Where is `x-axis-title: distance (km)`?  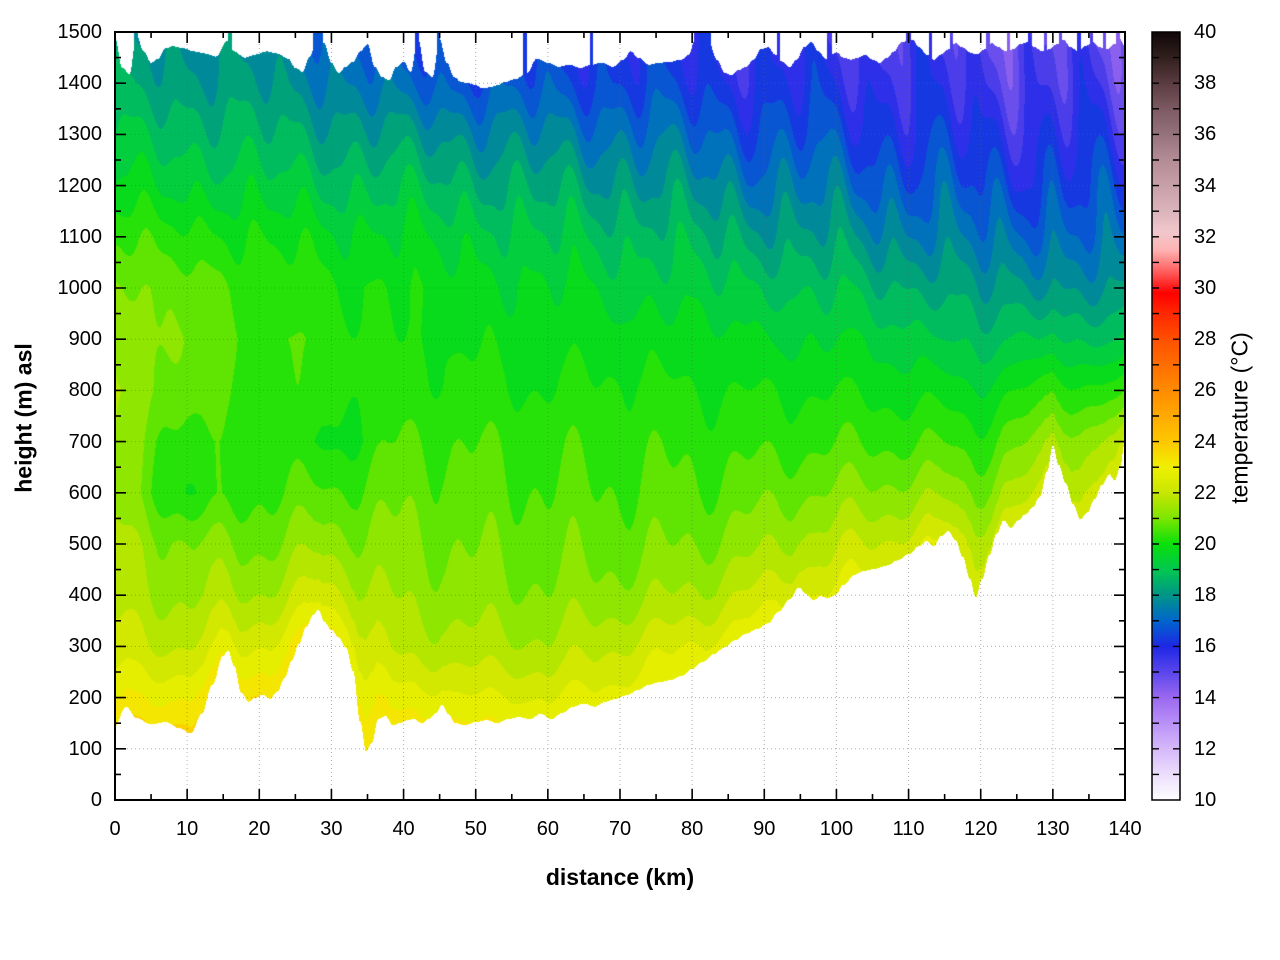
x-axis-title: distance (km) is located at coordinates (620, 877).